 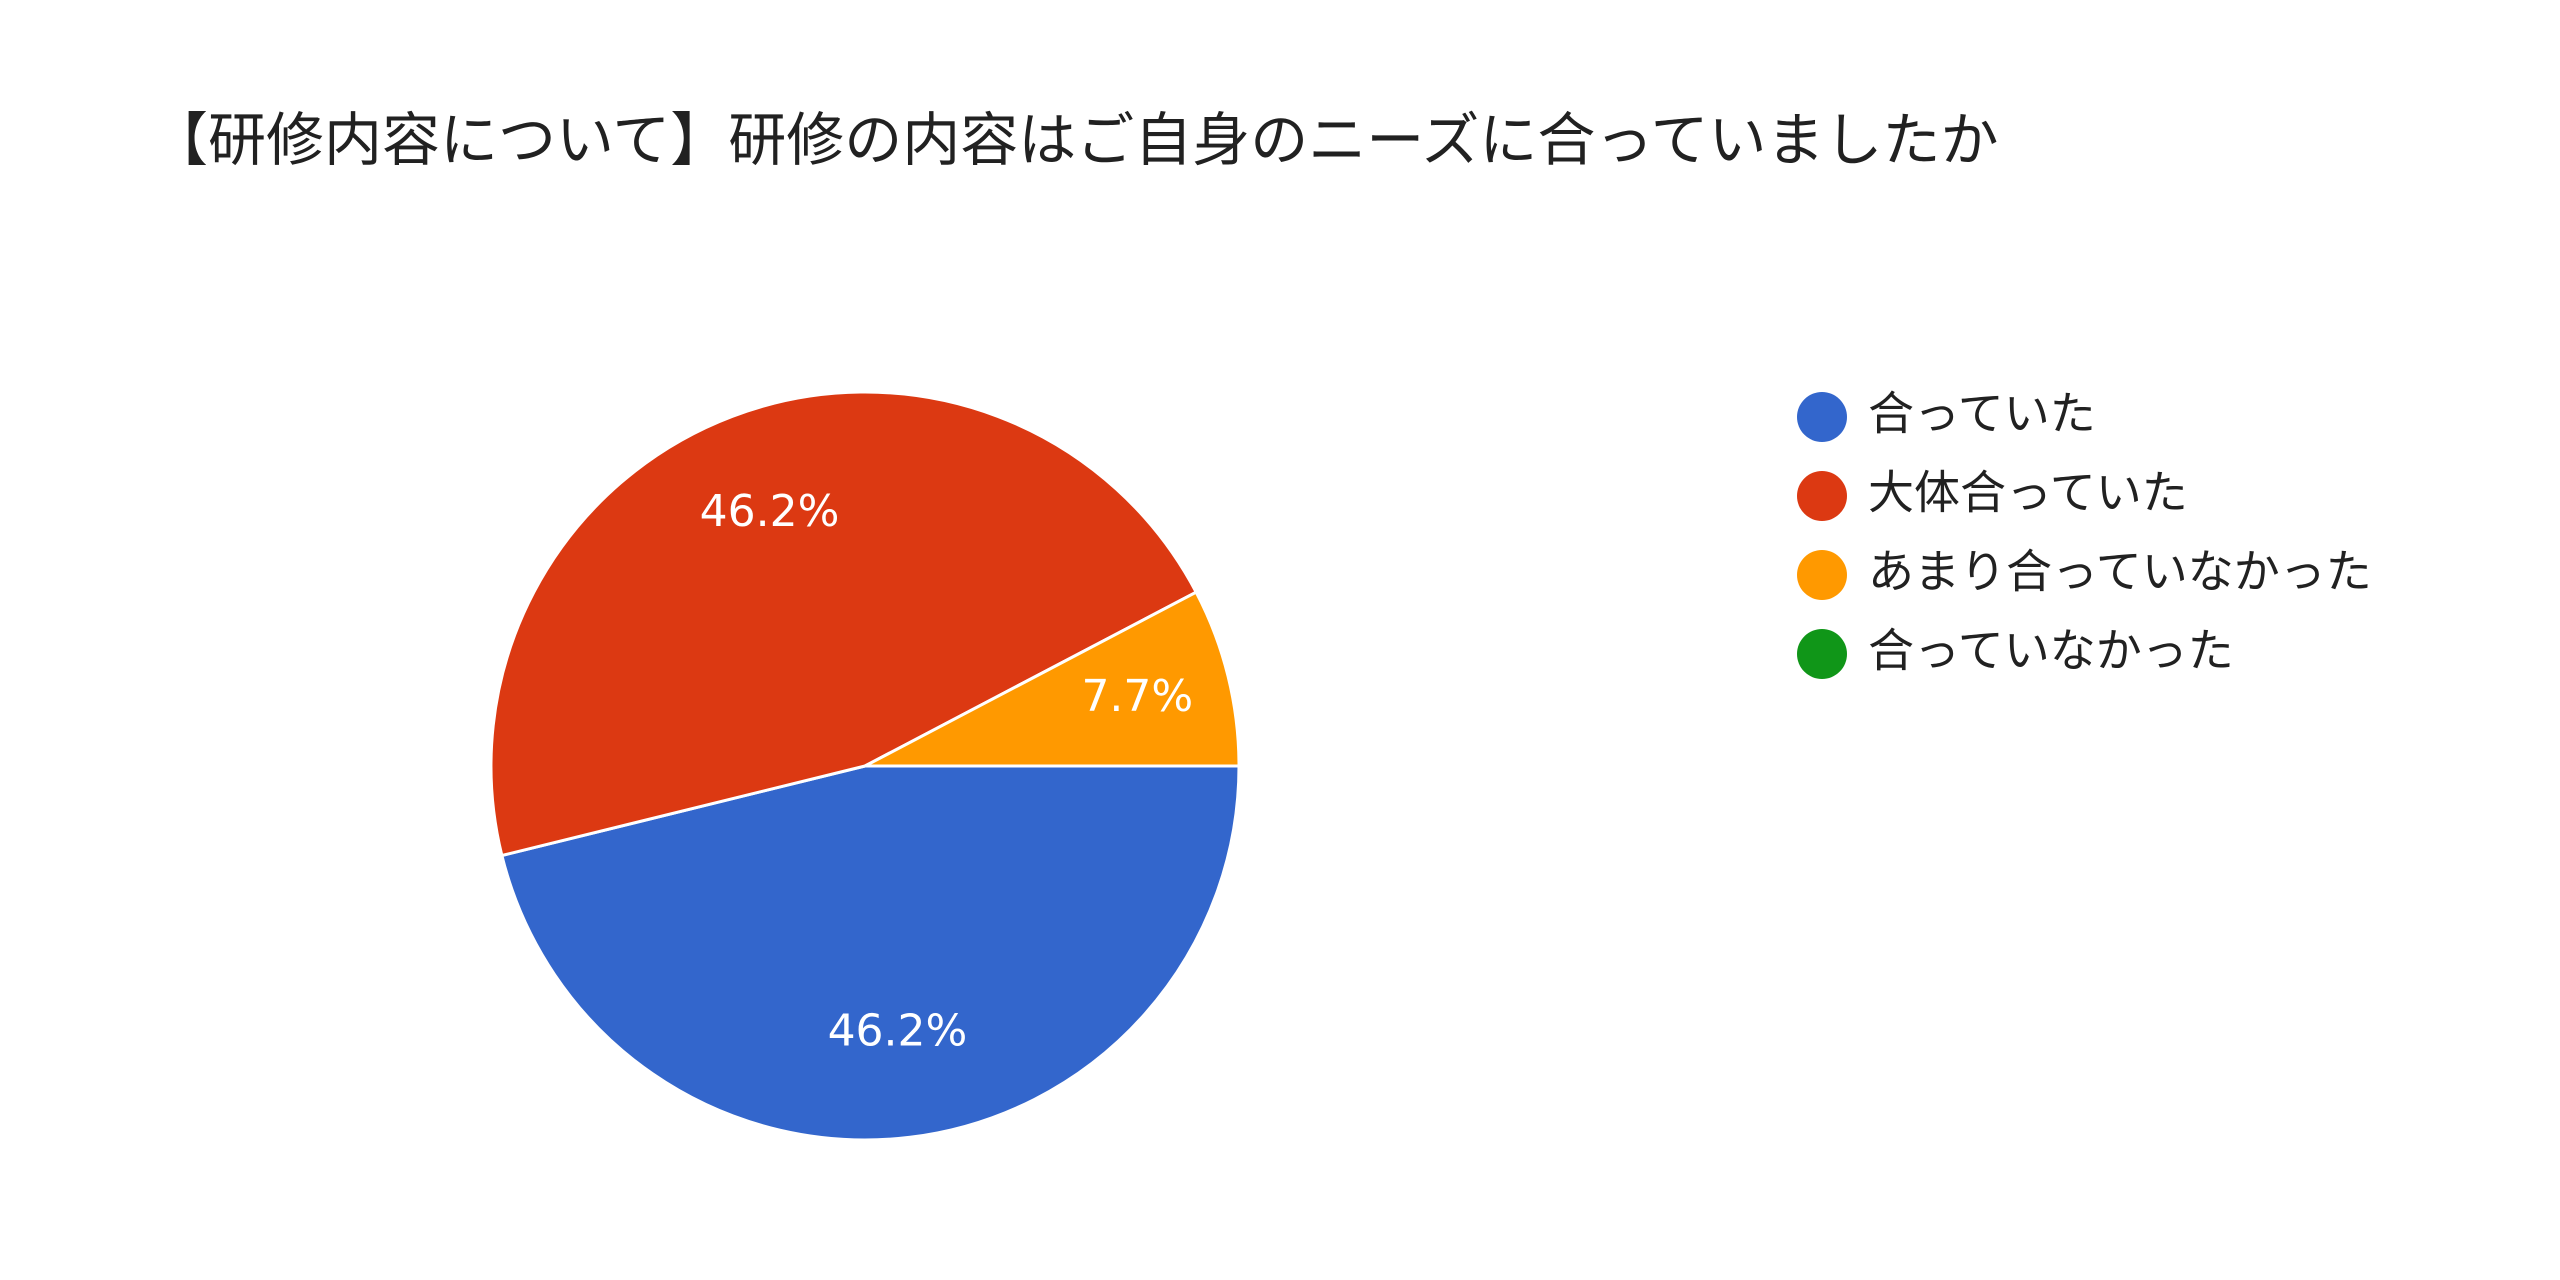 What do you see at coordinates (1137, 696) in the screenshot?
I see `data-label: 7.7%` at bounding box center [1137, 696].